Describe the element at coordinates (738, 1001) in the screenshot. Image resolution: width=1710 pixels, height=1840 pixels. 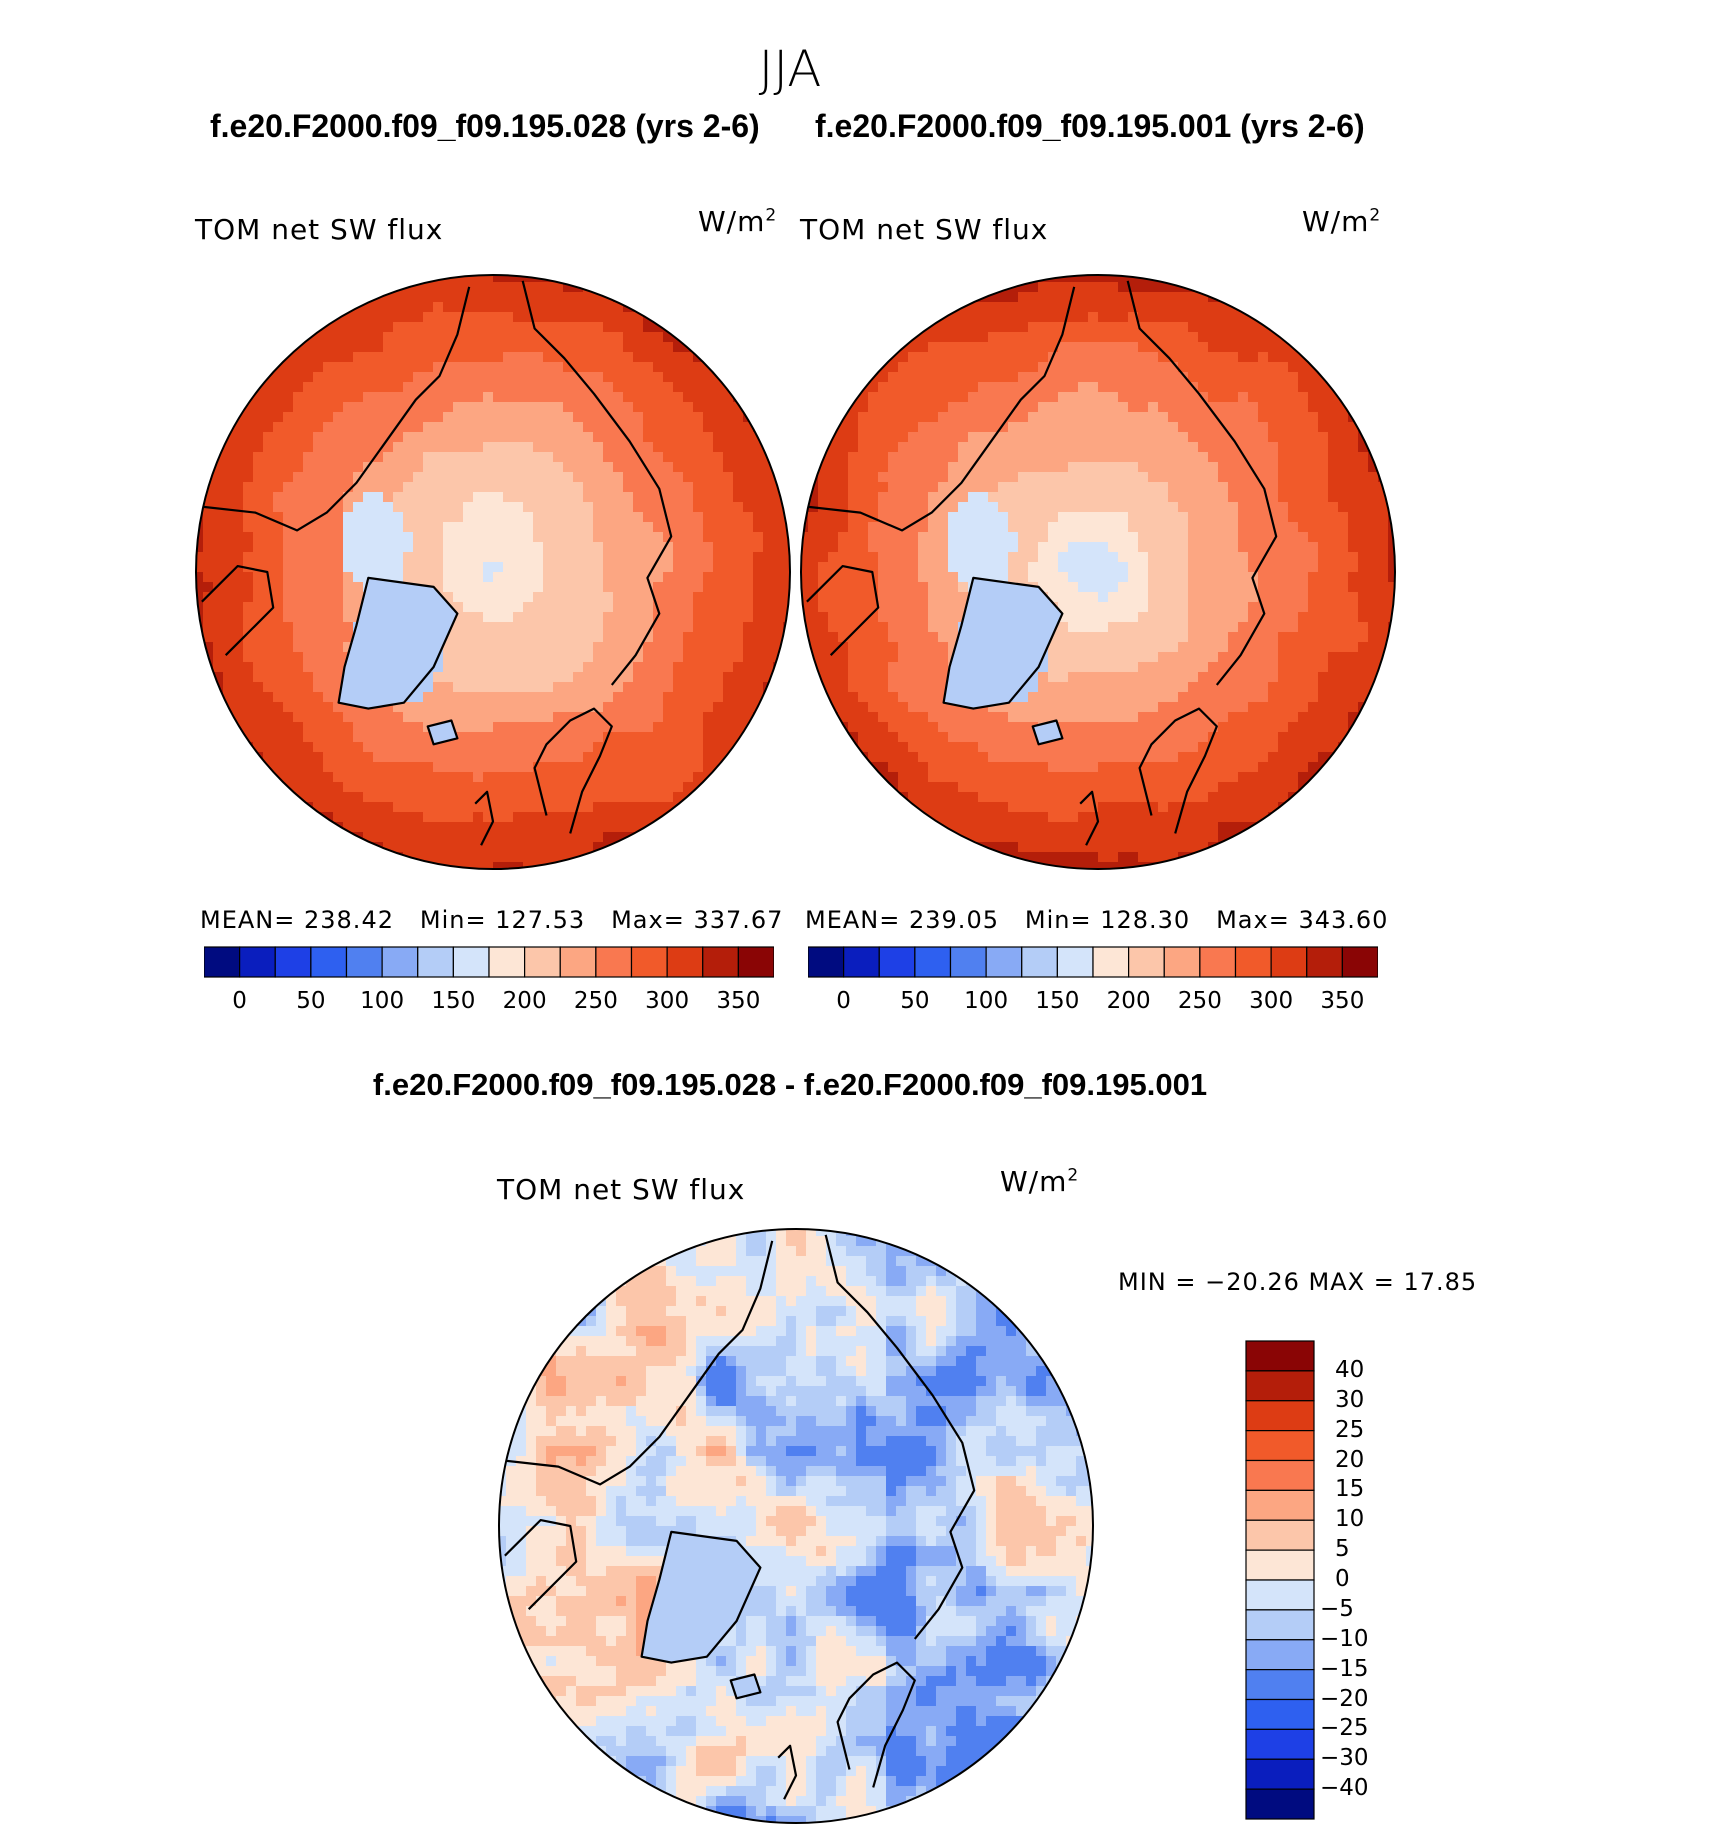
I see `colorbar-tick-label: 350` at that location.